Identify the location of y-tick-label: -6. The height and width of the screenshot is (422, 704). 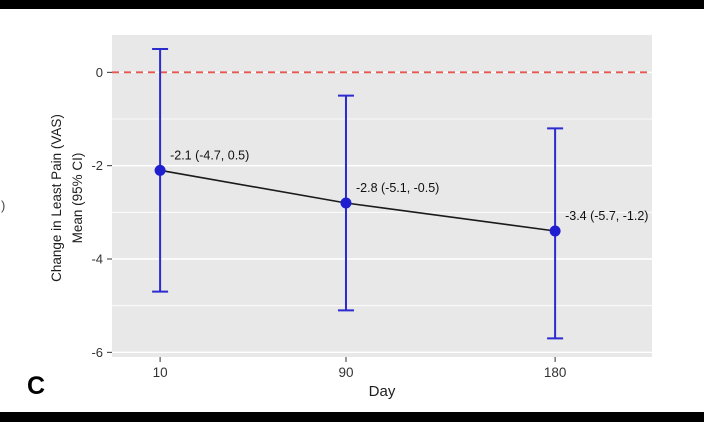
(97, 352).